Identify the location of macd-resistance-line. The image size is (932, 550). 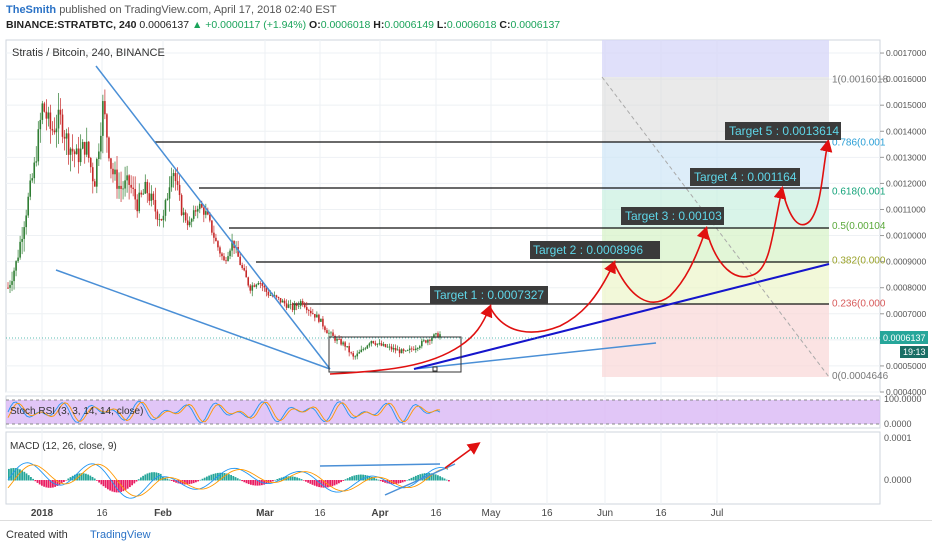
(380, 465).